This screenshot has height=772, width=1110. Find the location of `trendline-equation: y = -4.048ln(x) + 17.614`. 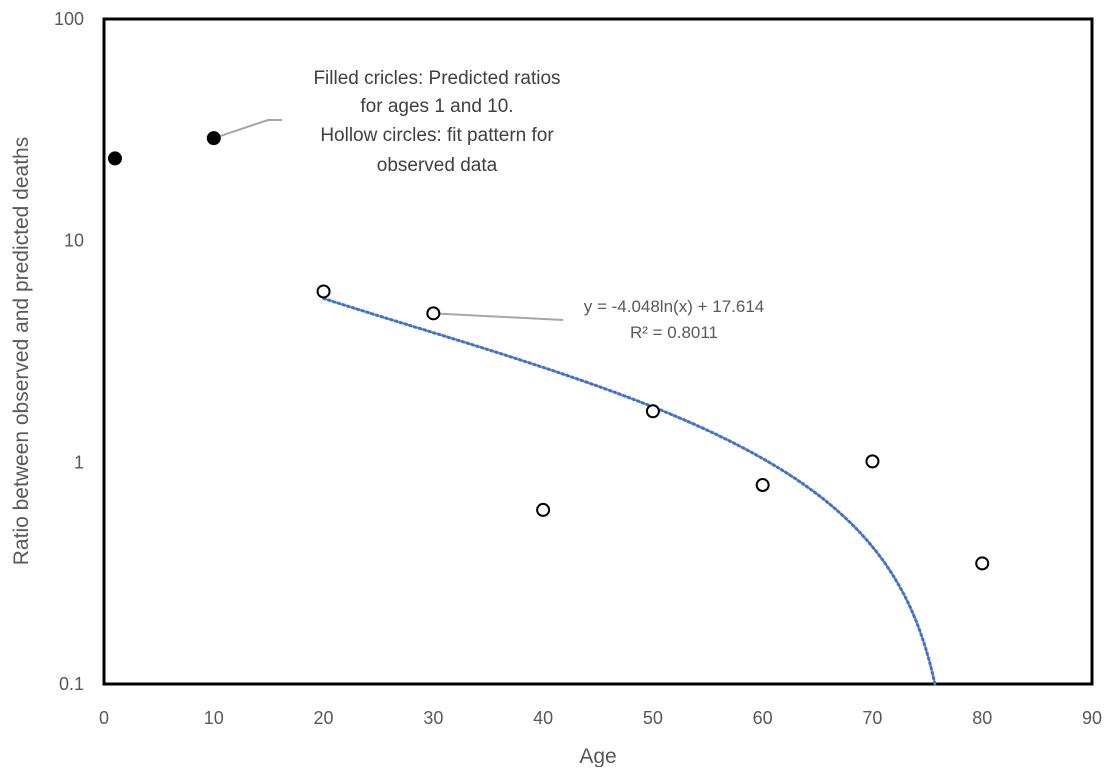

trendline-equation: y = -4.048ln(x) + 17.614 is located at coordinates (674, 306).